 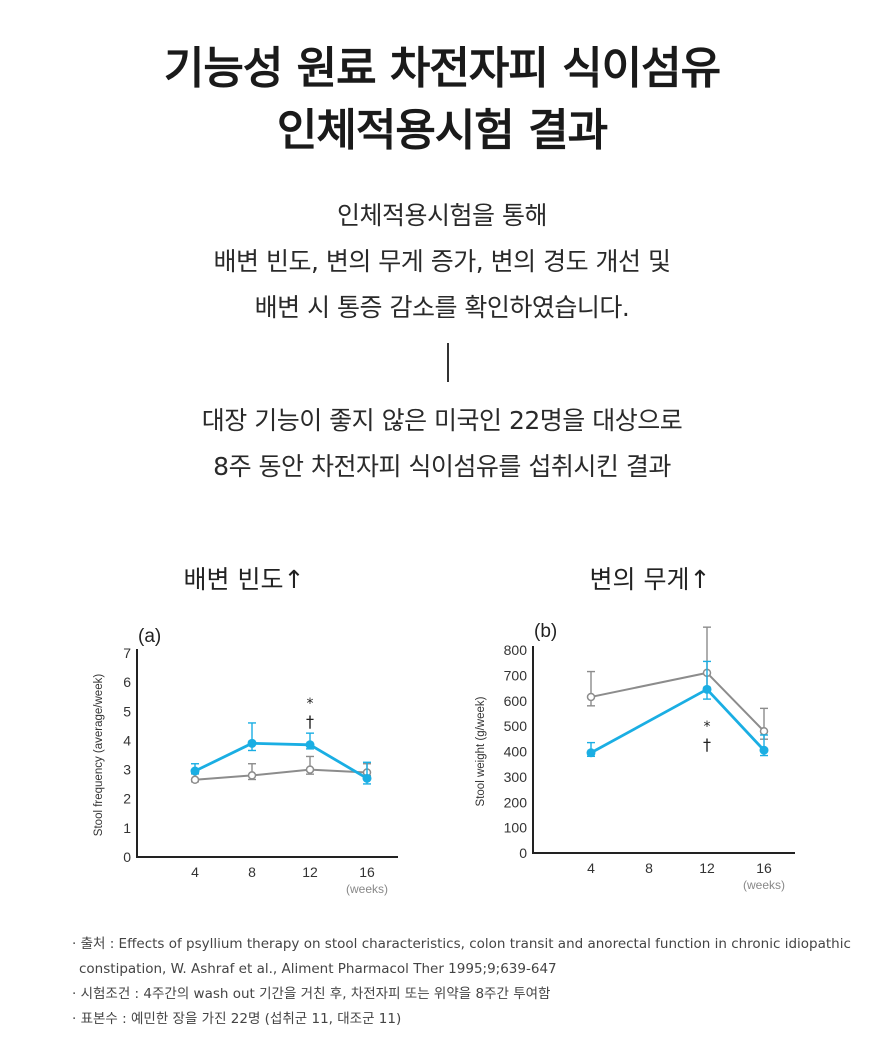 What do you see at coordinates (516, 828) in the screenshot?
I see `y-tick-label: 100` at bounding box center [516, 828].